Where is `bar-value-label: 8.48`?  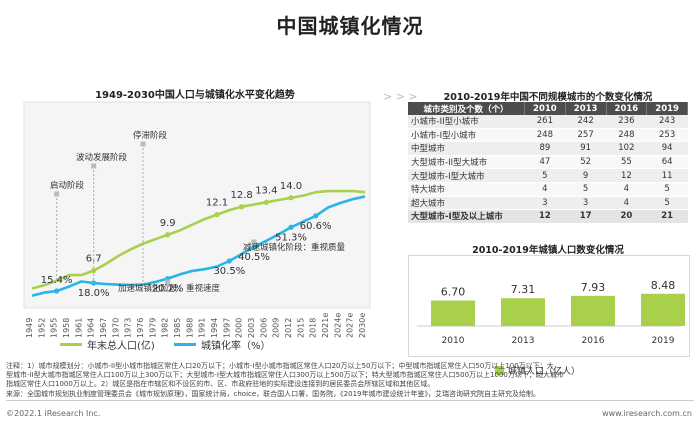
bar-value-label: 8.48 is located at coordinates (663, 285).